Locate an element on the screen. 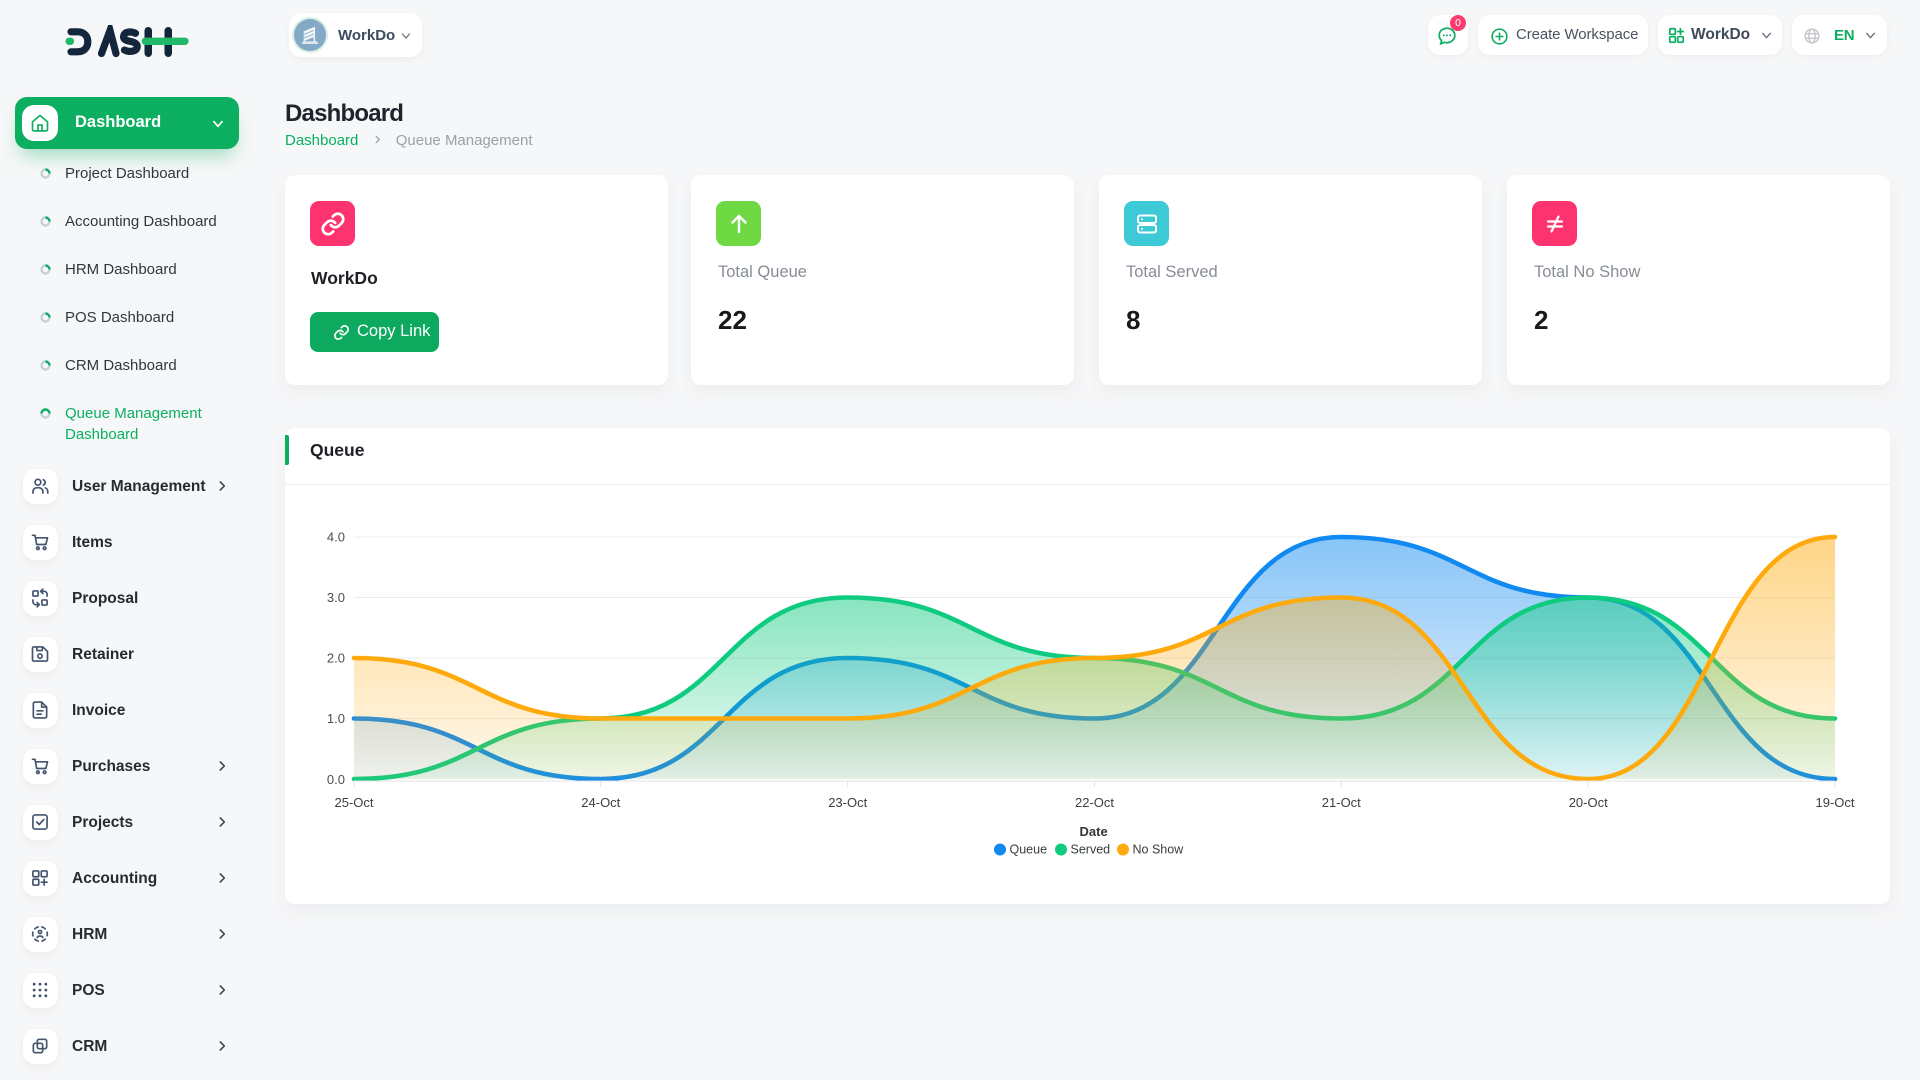  svg-text: 25-Oct is located at coordinates (353, 802).